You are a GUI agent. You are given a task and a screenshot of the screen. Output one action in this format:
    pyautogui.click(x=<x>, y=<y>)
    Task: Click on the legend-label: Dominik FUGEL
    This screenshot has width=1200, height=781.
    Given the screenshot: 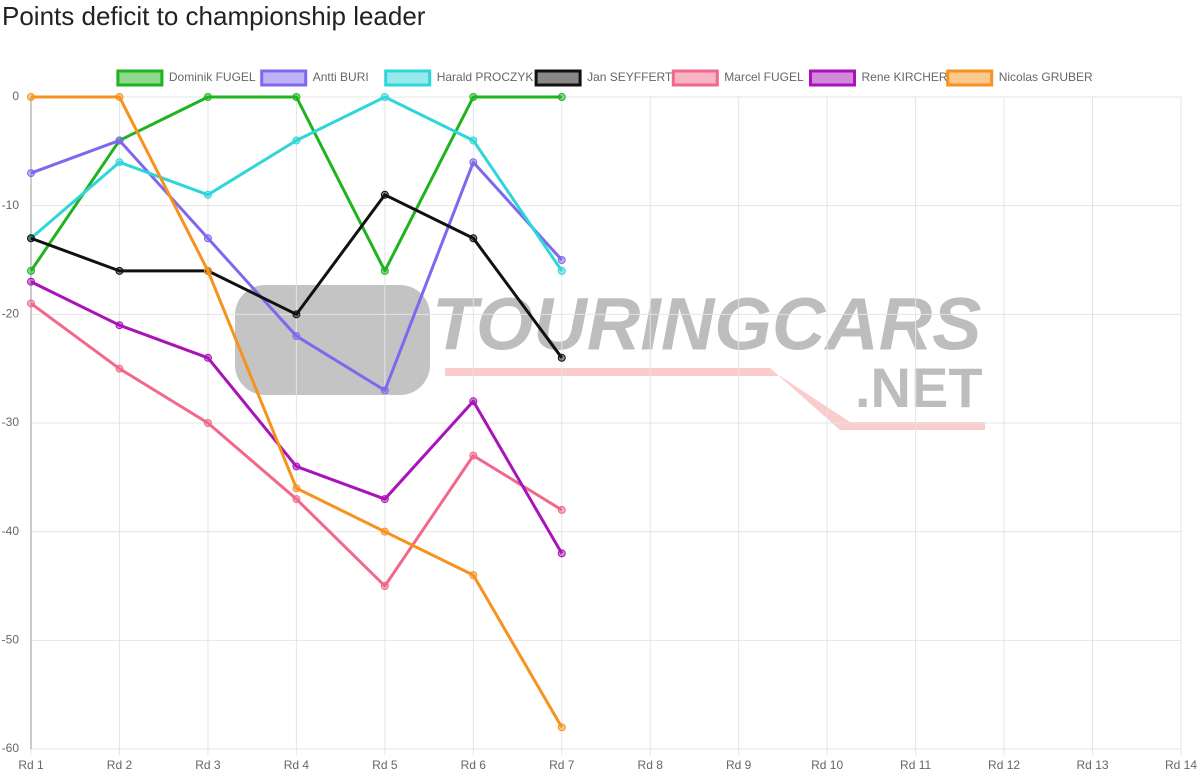 What is the action you would take?
    pyautogui.click(x=212, y=77)
    